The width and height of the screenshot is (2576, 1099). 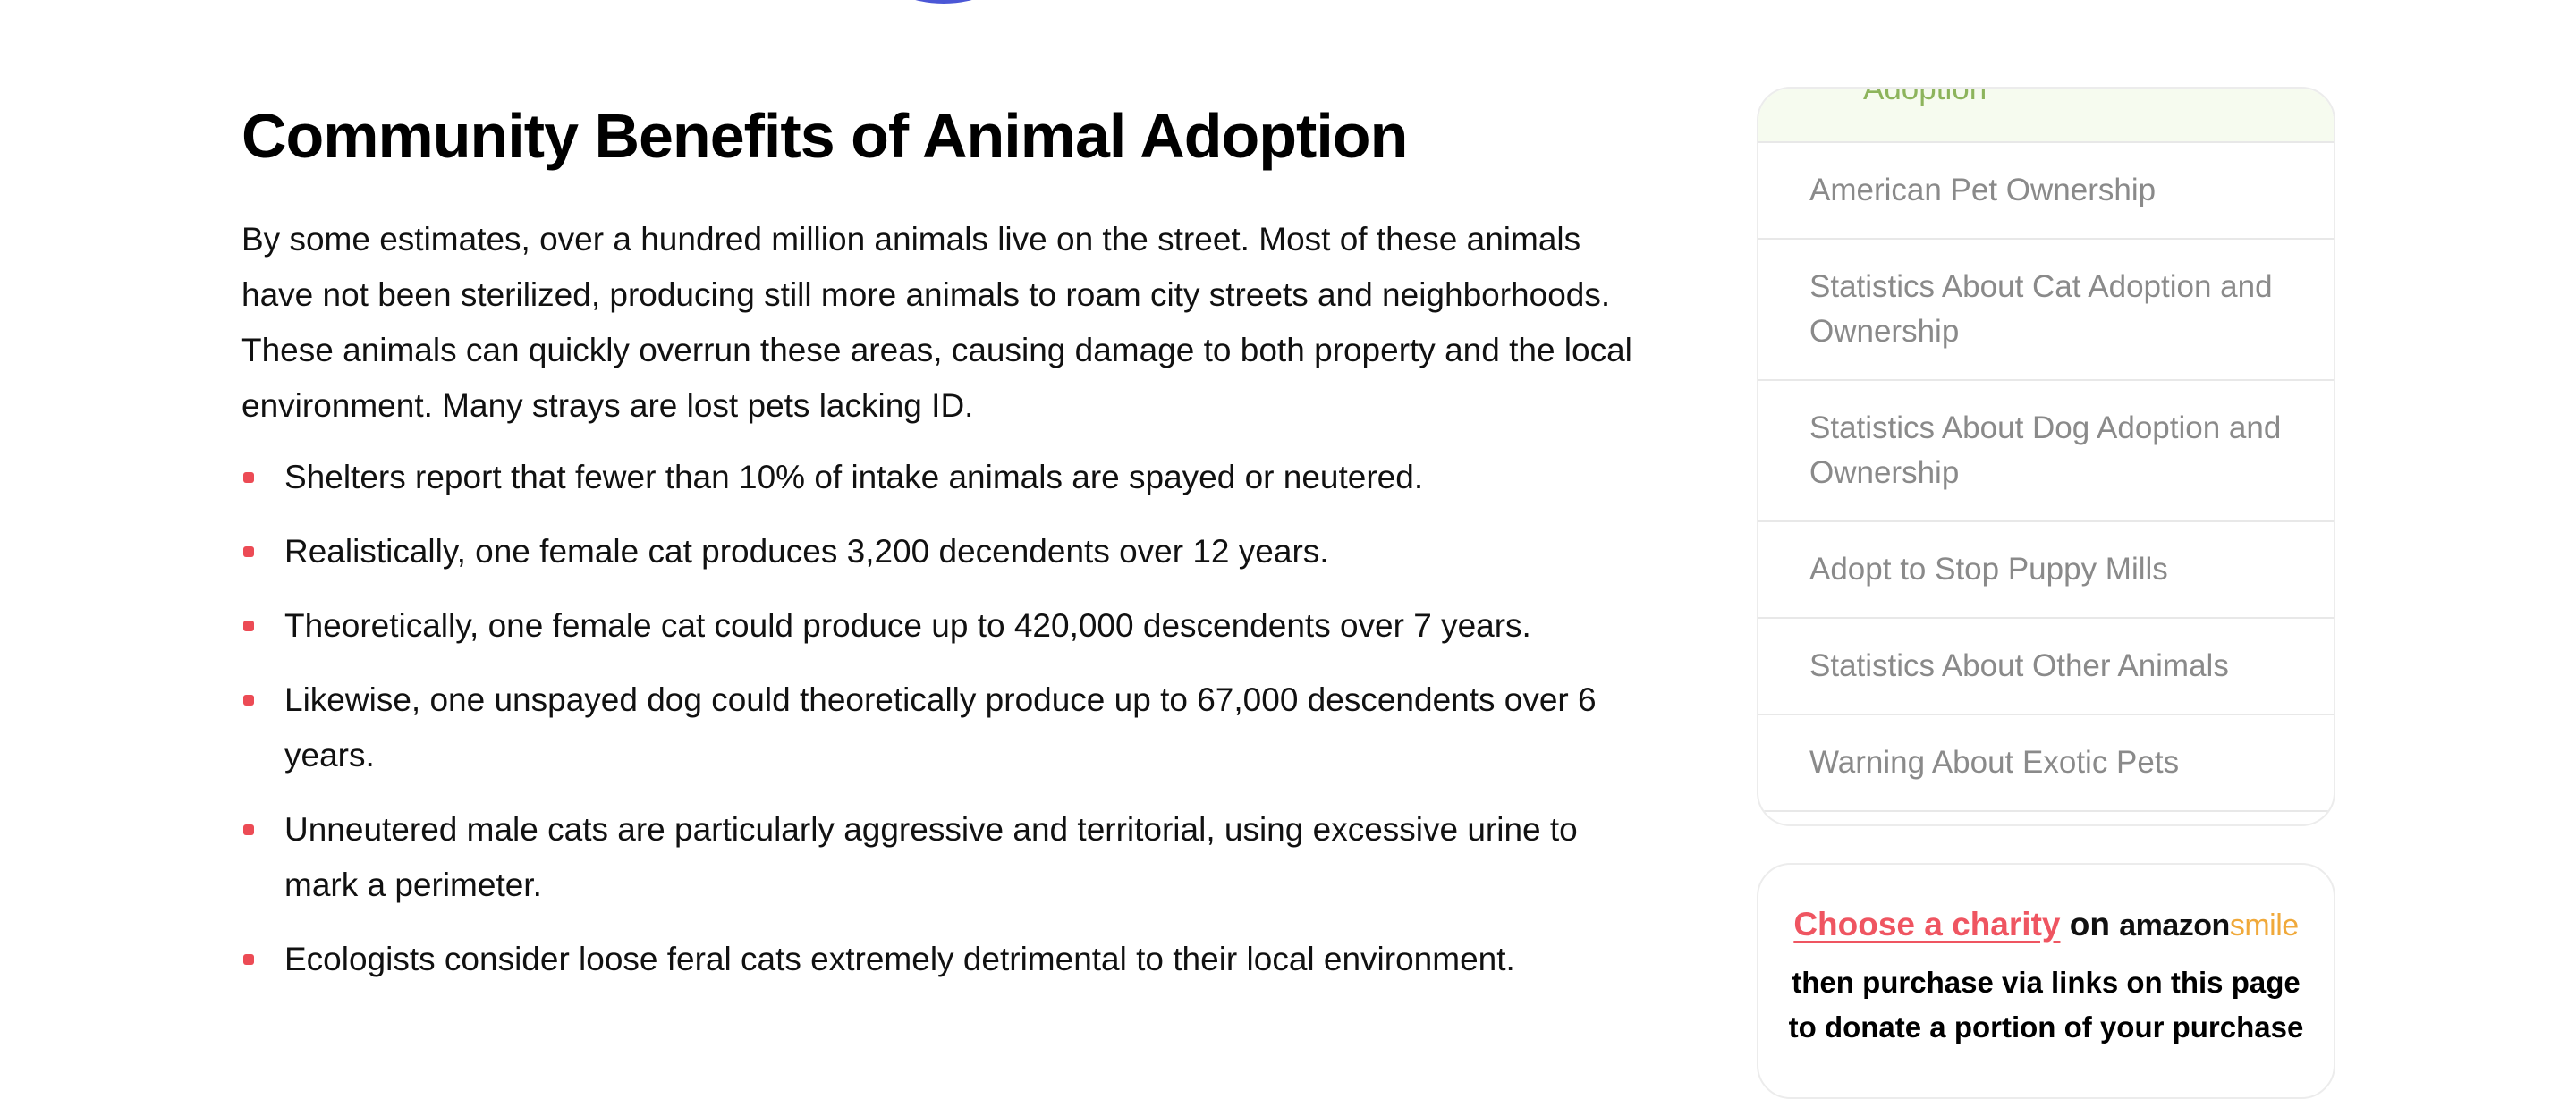 What do you see at coordinates (2046, 570) in the screenshot?
I see `toc-item: Adopt to Stop Puppy Mills` at bounding box center [2046, 570].